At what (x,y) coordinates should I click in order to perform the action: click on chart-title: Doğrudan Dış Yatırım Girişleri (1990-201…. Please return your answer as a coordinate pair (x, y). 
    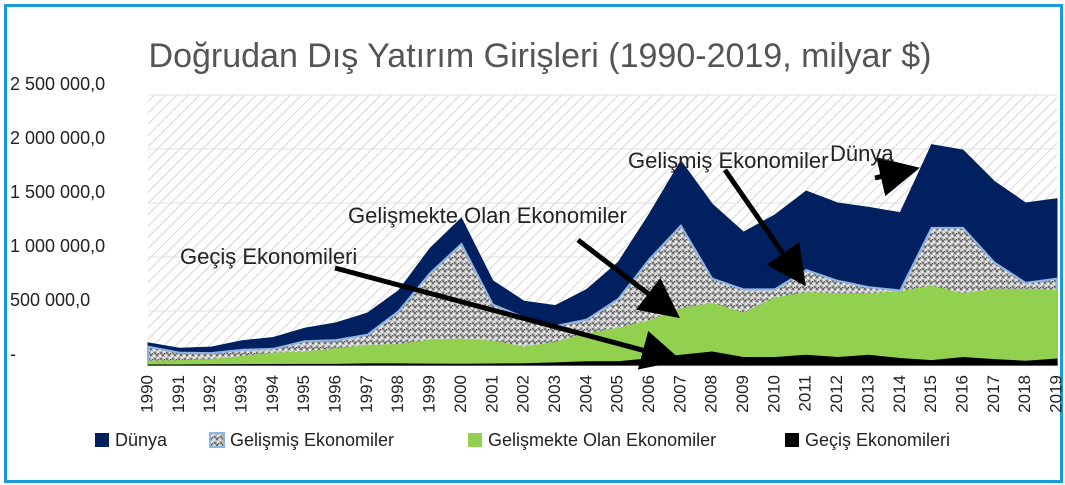
    Looking at the image, I should click on (540, 56).